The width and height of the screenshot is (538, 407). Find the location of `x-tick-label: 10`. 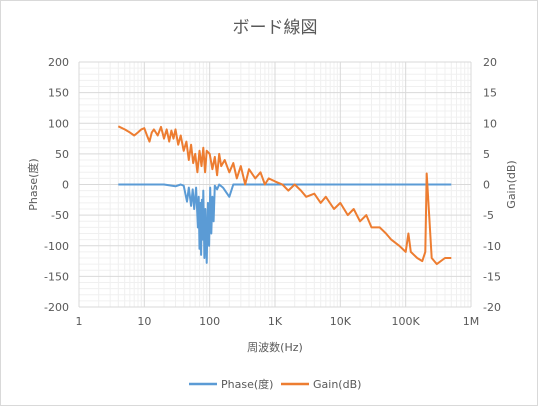

x-tick-label: 10 is located at coordinates (144, 321).